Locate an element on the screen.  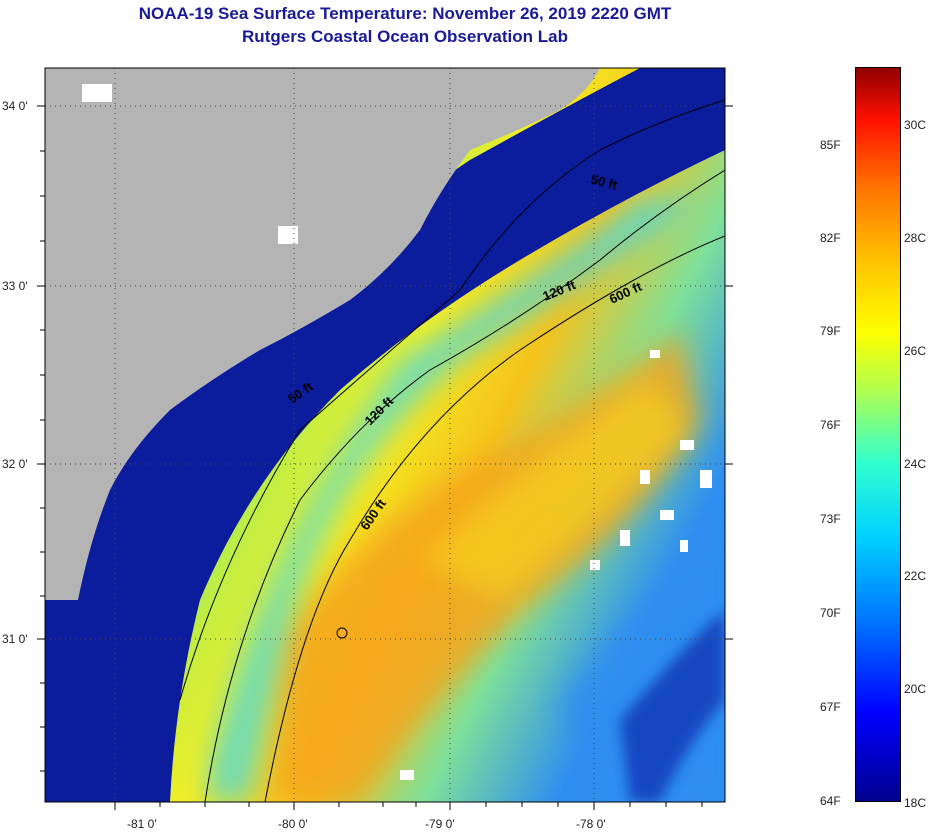
colorbar-f-label: 76F is located at coordinates (830, 425).